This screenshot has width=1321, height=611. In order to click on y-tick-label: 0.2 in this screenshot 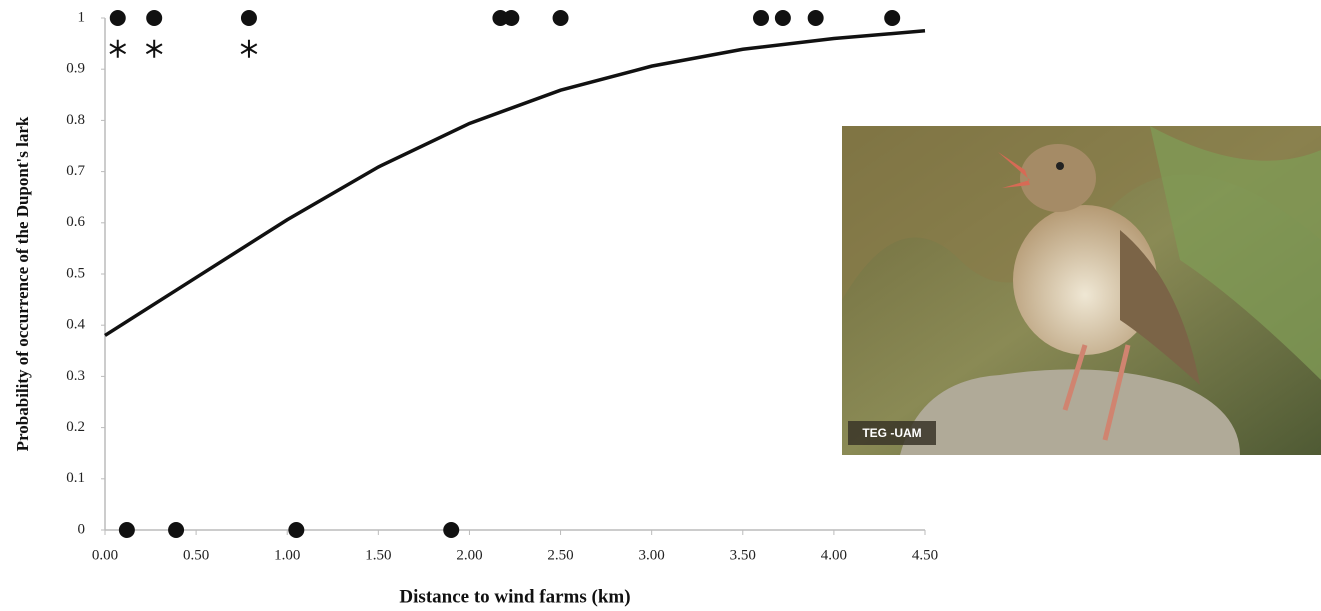, I will do `click(75, 427)`.